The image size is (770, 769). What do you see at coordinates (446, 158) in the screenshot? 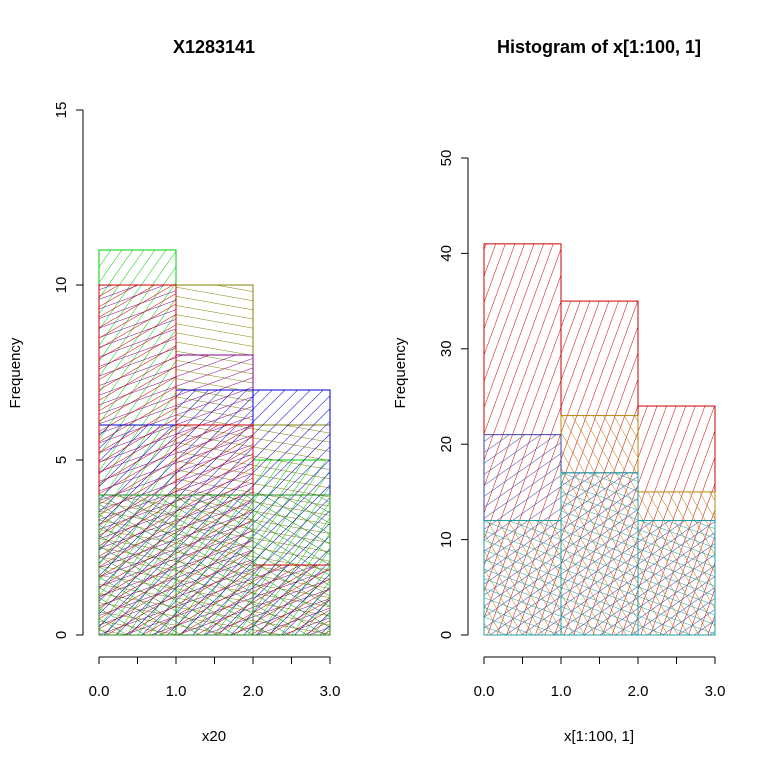
I see `y-tick-label: 50` at bounding box center [446, 158].